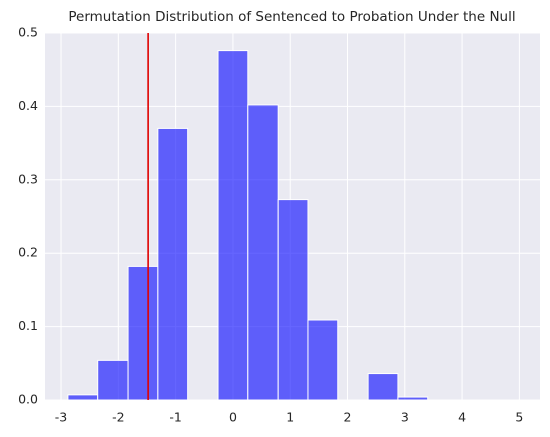 The width and height of the screenshot is (550, 437). I want to click on x-tick-label: 3, so click(405, 417).